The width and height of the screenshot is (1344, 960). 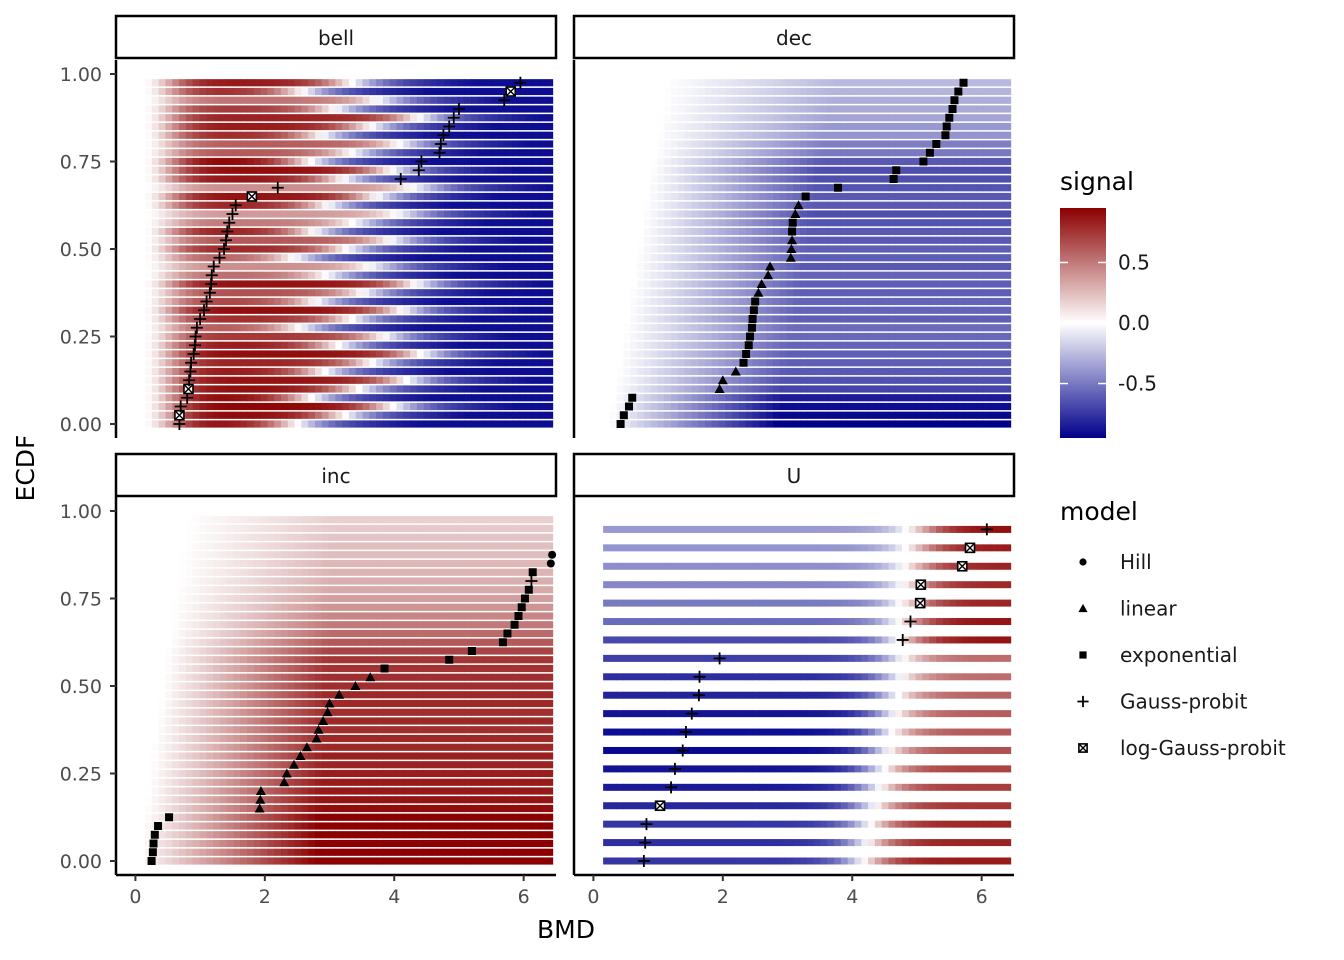 I want to click on facet-strip-dec: dec, so click(x=794, y=37).